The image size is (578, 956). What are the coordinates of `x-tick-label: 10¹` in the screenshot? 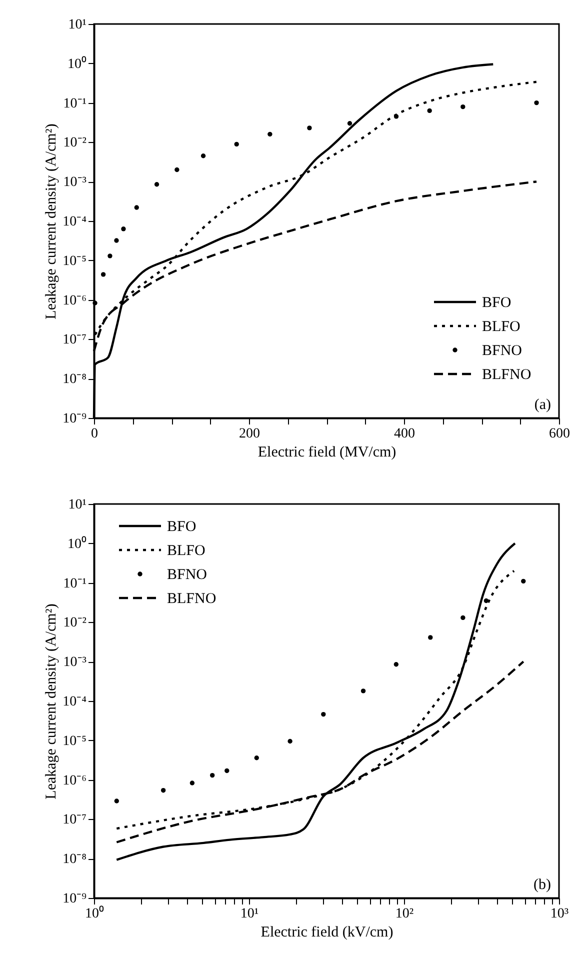 It's located at (249, 914).